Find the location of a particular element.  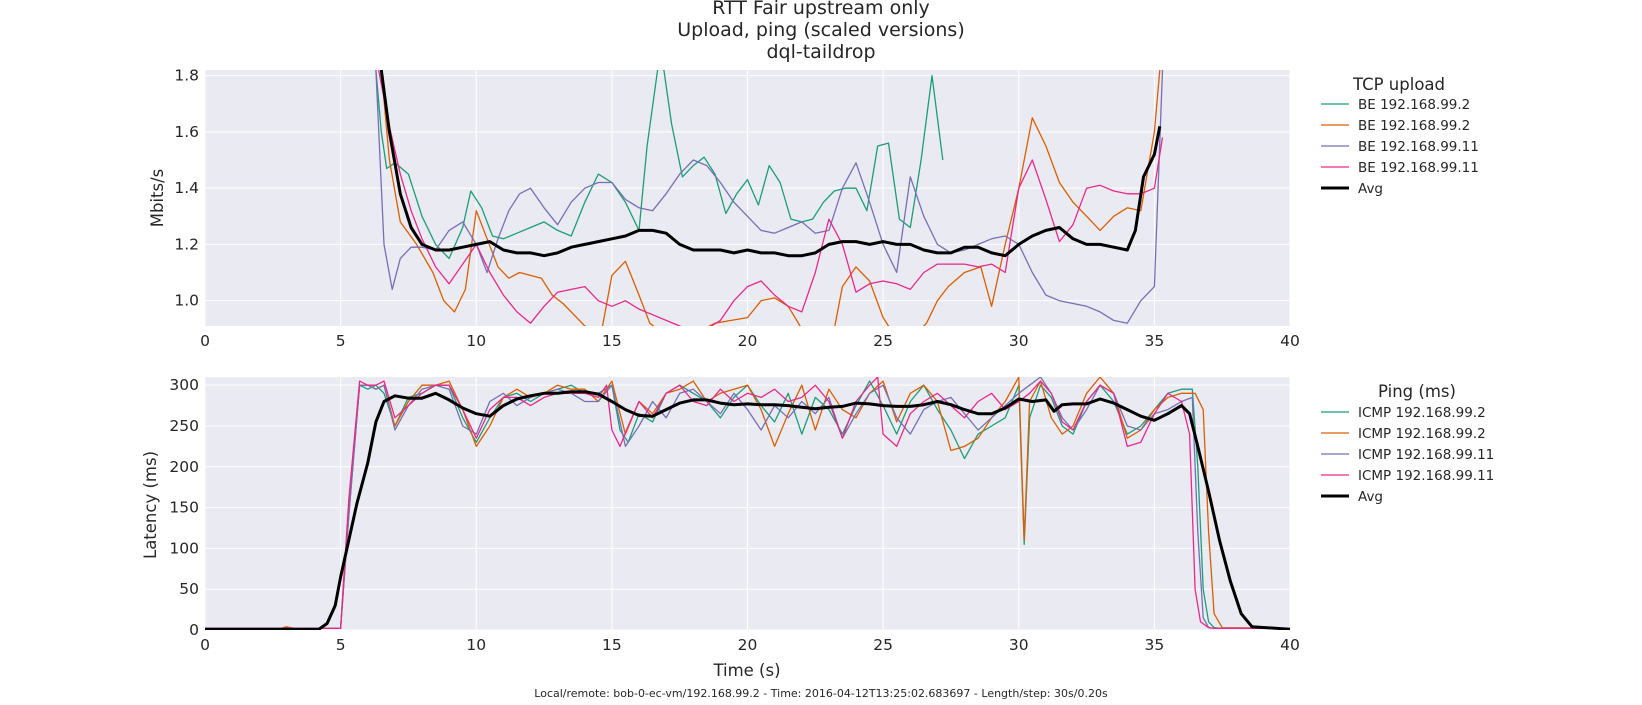

ping-y-tick-label: 50 is located at coordinates (189, 589).